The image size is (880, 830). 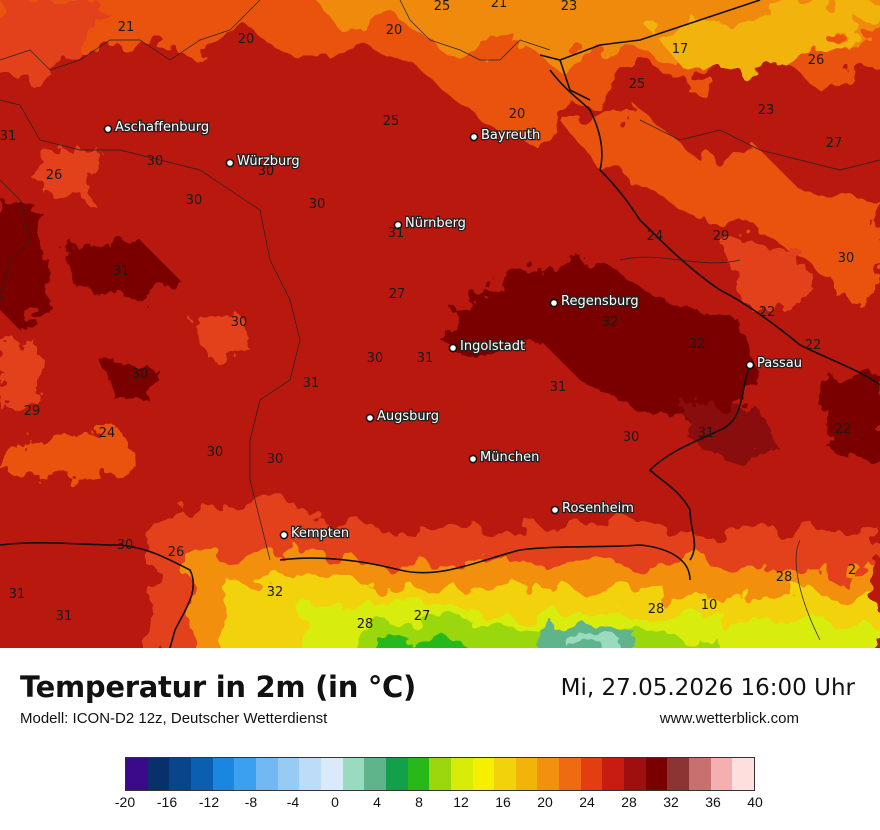 What do you see at coordinates (779, 363) in the screenshot?
I see `city-label: Passau` at bounding box center [779, 363].